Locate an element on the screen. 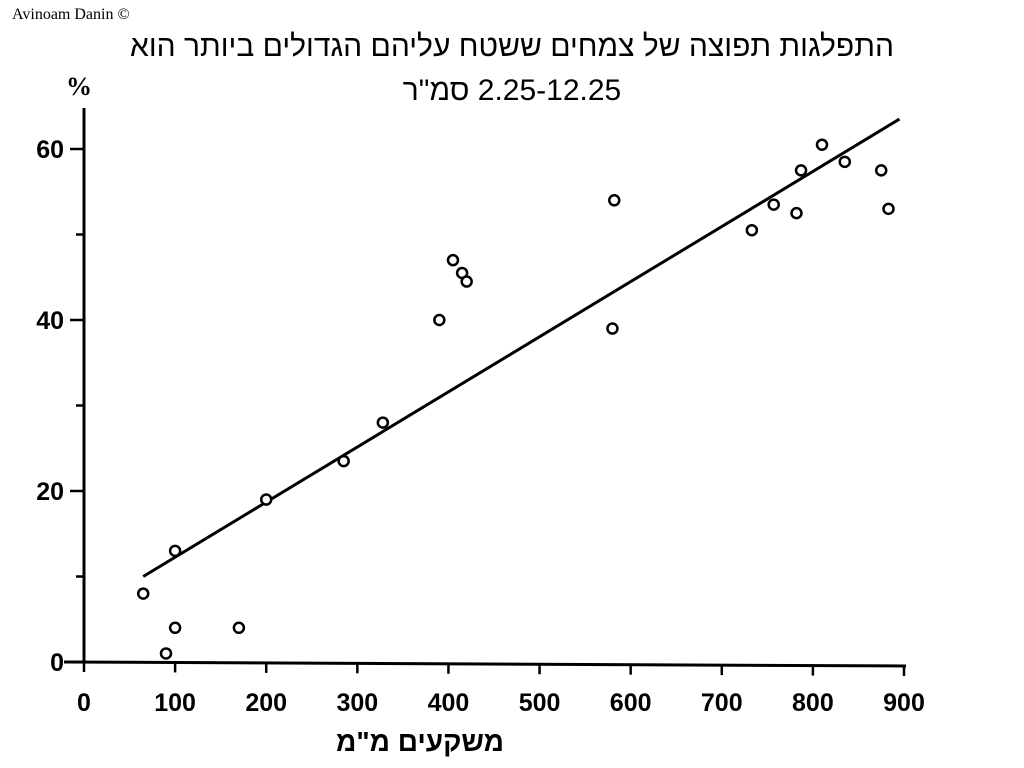  x-axis-line is located at coordinates (485, 664).